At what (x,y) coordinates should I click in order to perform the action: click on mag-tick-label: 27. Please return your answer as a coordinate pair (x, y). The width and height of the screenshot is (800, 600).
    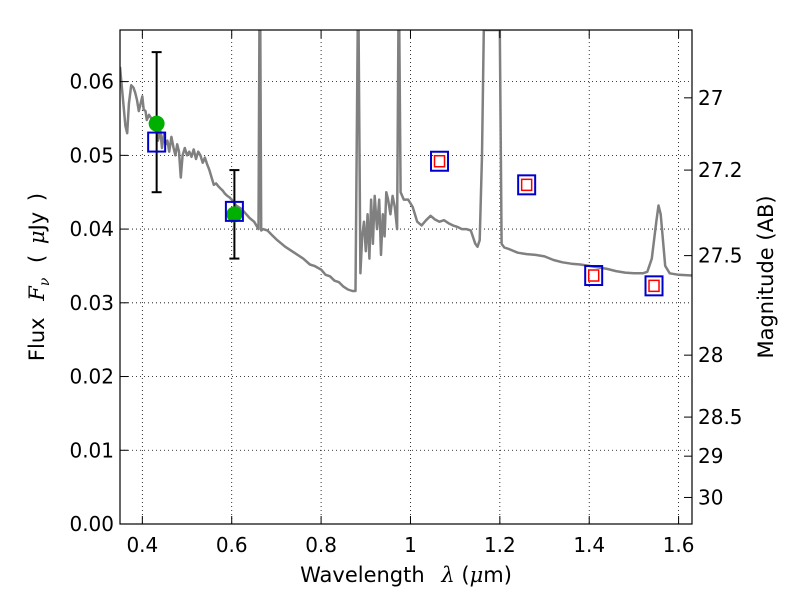
    Looking at the image, I should click on (710, 98).